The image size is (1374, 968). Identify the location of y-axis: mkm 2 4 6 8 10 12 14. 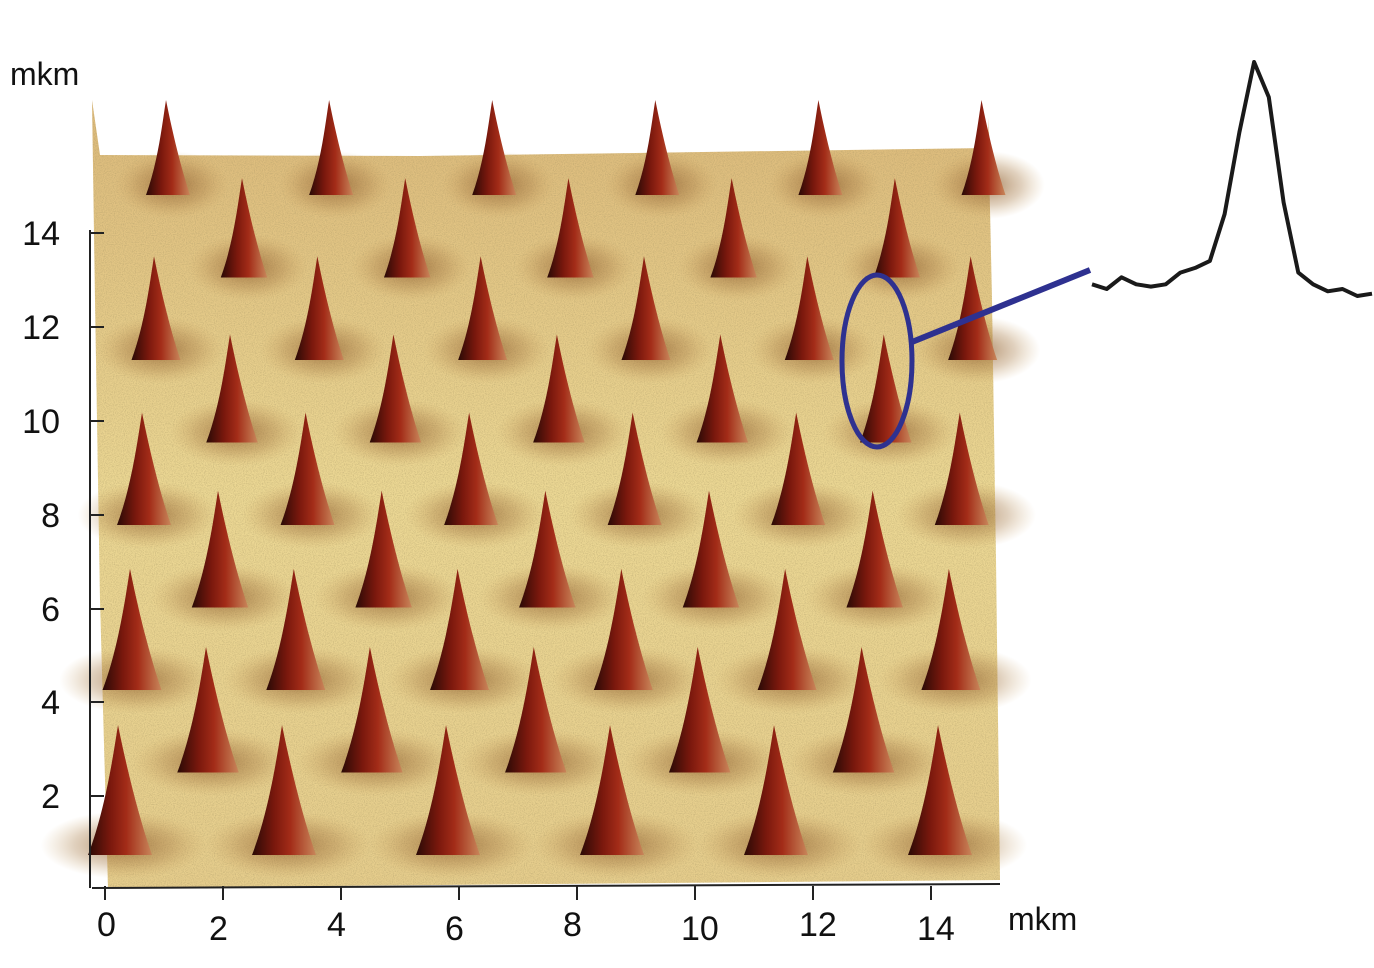
(57, 472).